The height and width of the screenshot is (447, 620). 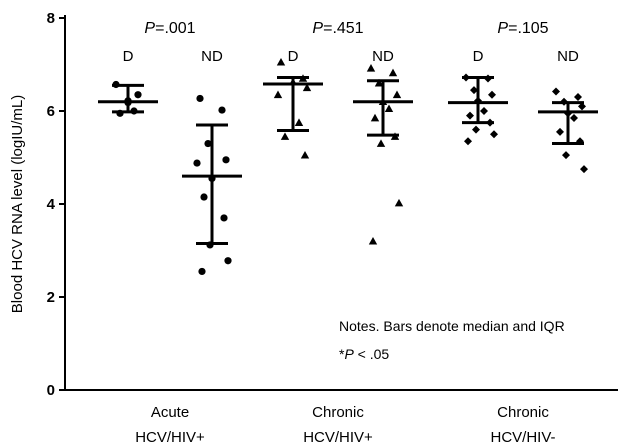 What do you see at coordinates (51, 297) in the screenshot?
I see `y-tick-label-1: 2` at bounding box center [51, 297].